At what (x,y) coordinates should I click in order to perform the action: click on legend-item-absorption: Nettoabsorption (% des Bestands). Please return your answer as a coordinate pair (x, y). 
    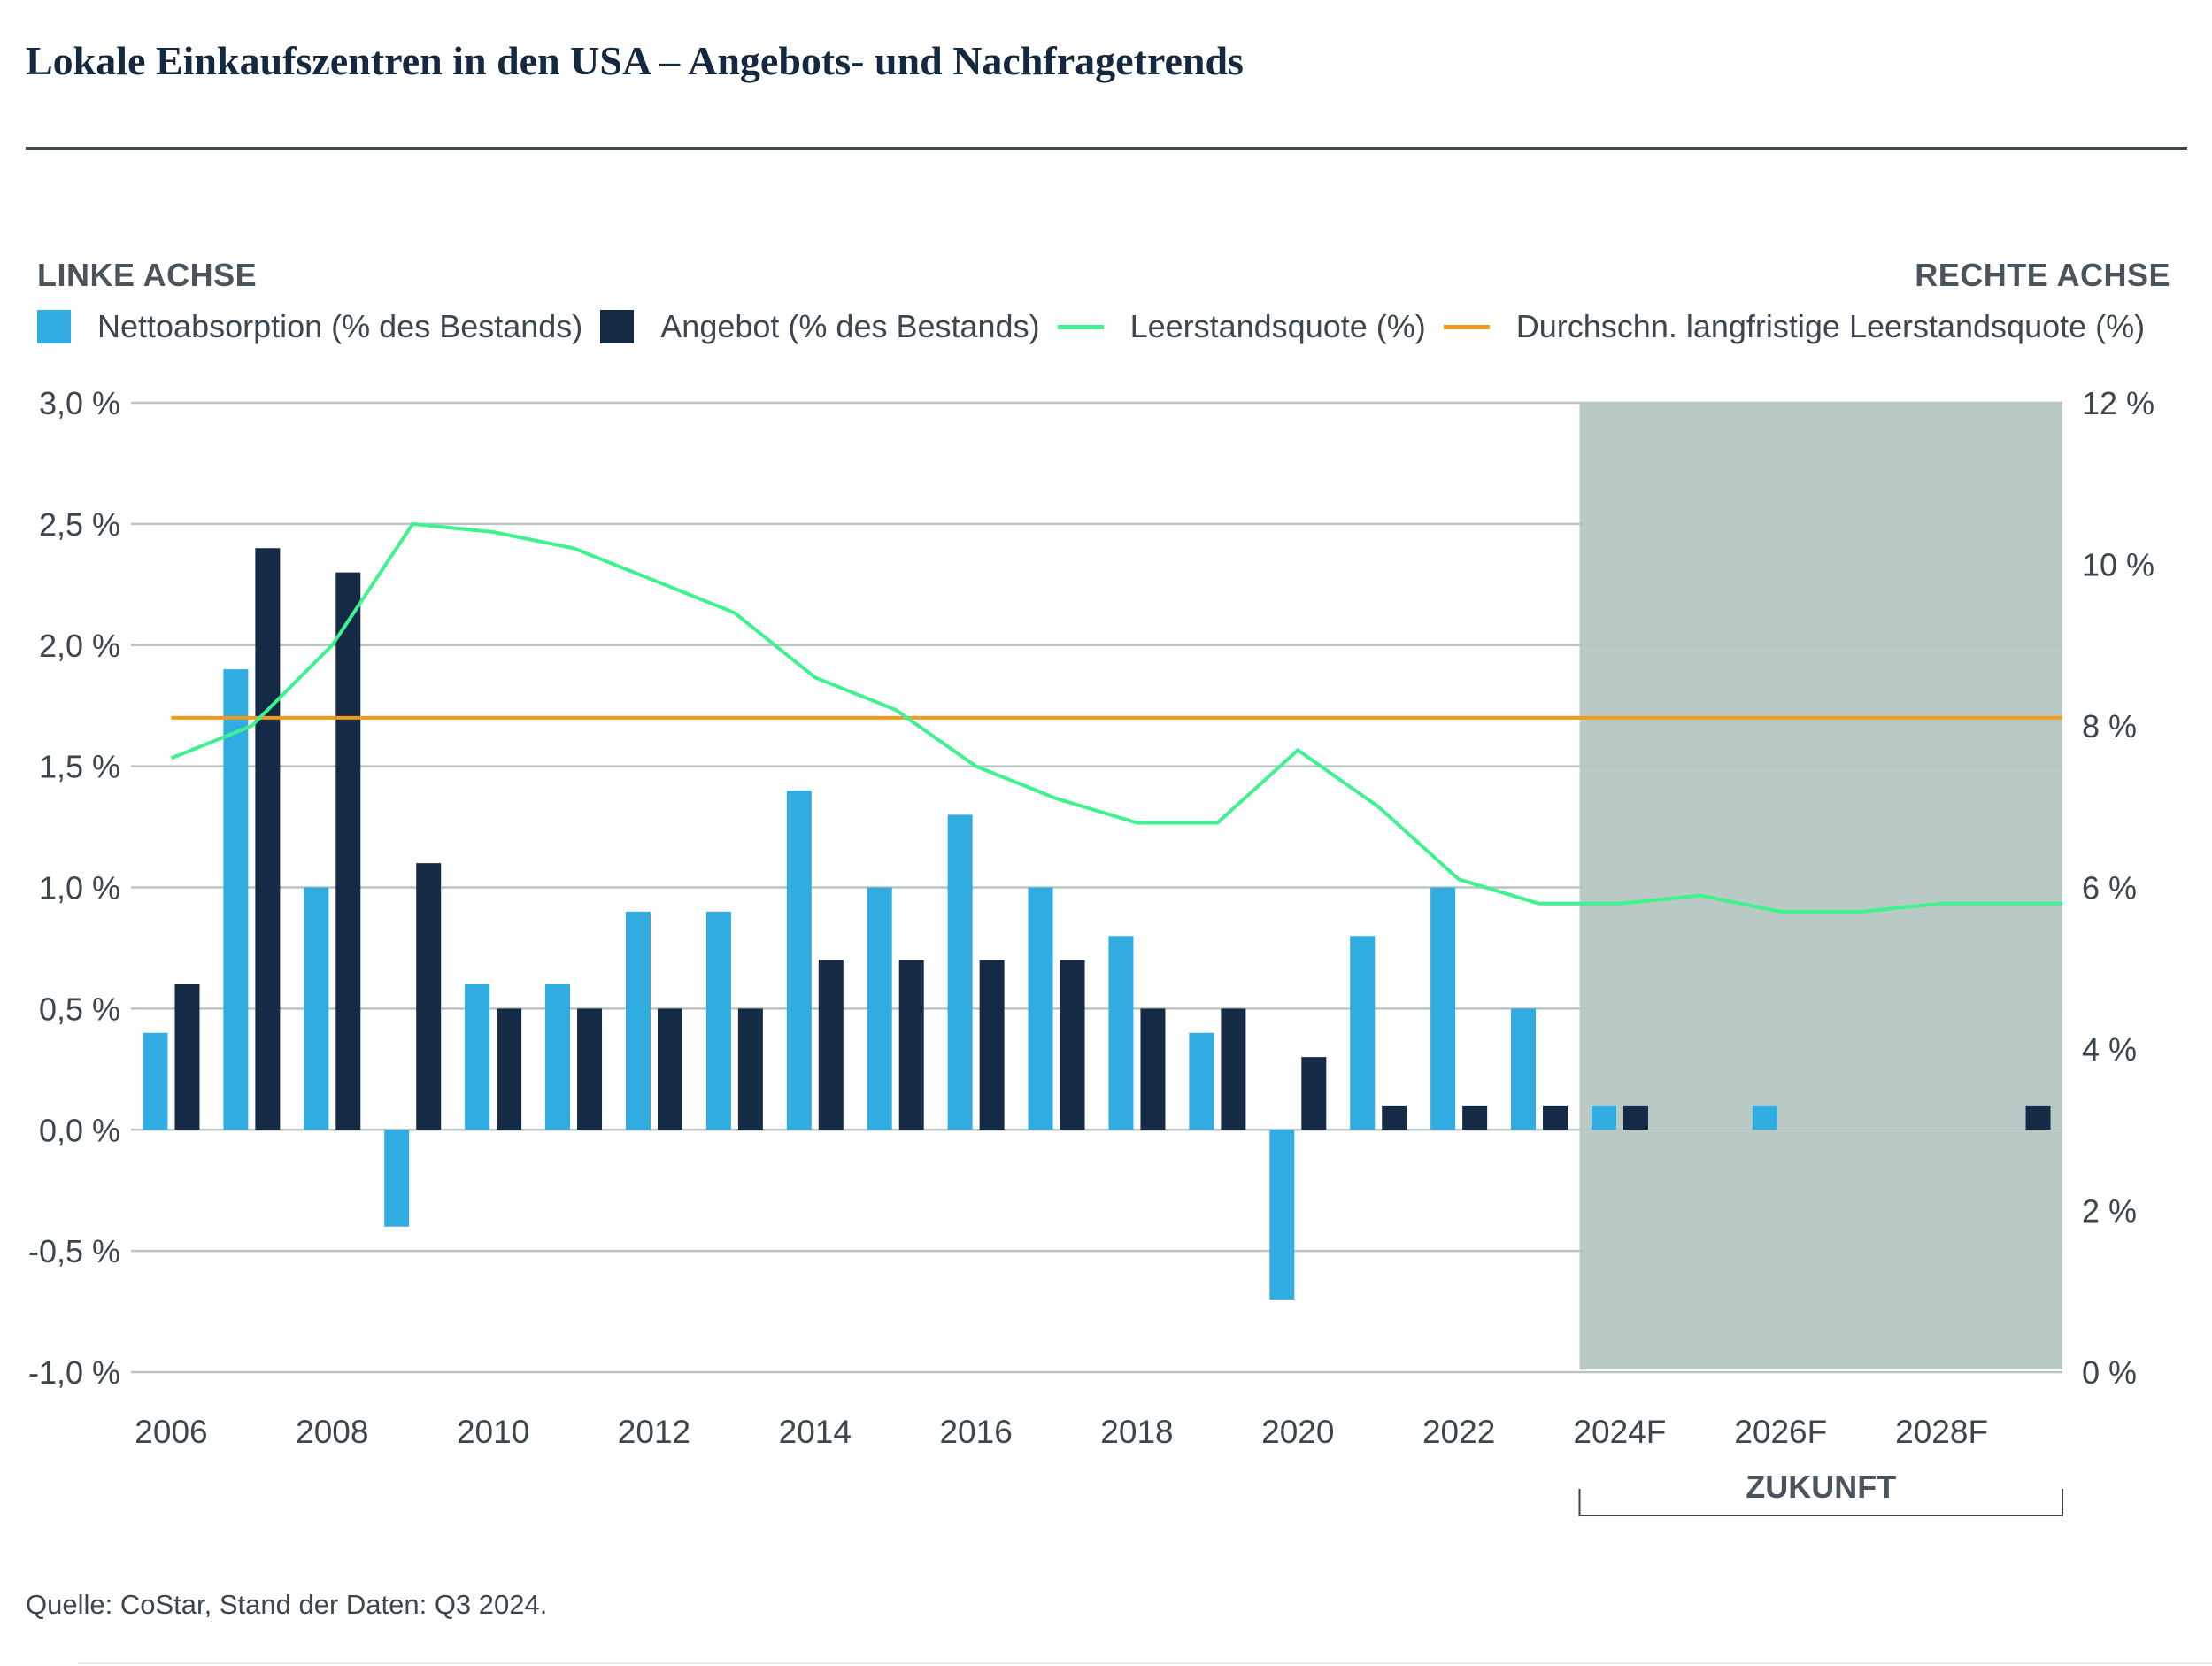
    Looking at the image, I should click on (309, 326).